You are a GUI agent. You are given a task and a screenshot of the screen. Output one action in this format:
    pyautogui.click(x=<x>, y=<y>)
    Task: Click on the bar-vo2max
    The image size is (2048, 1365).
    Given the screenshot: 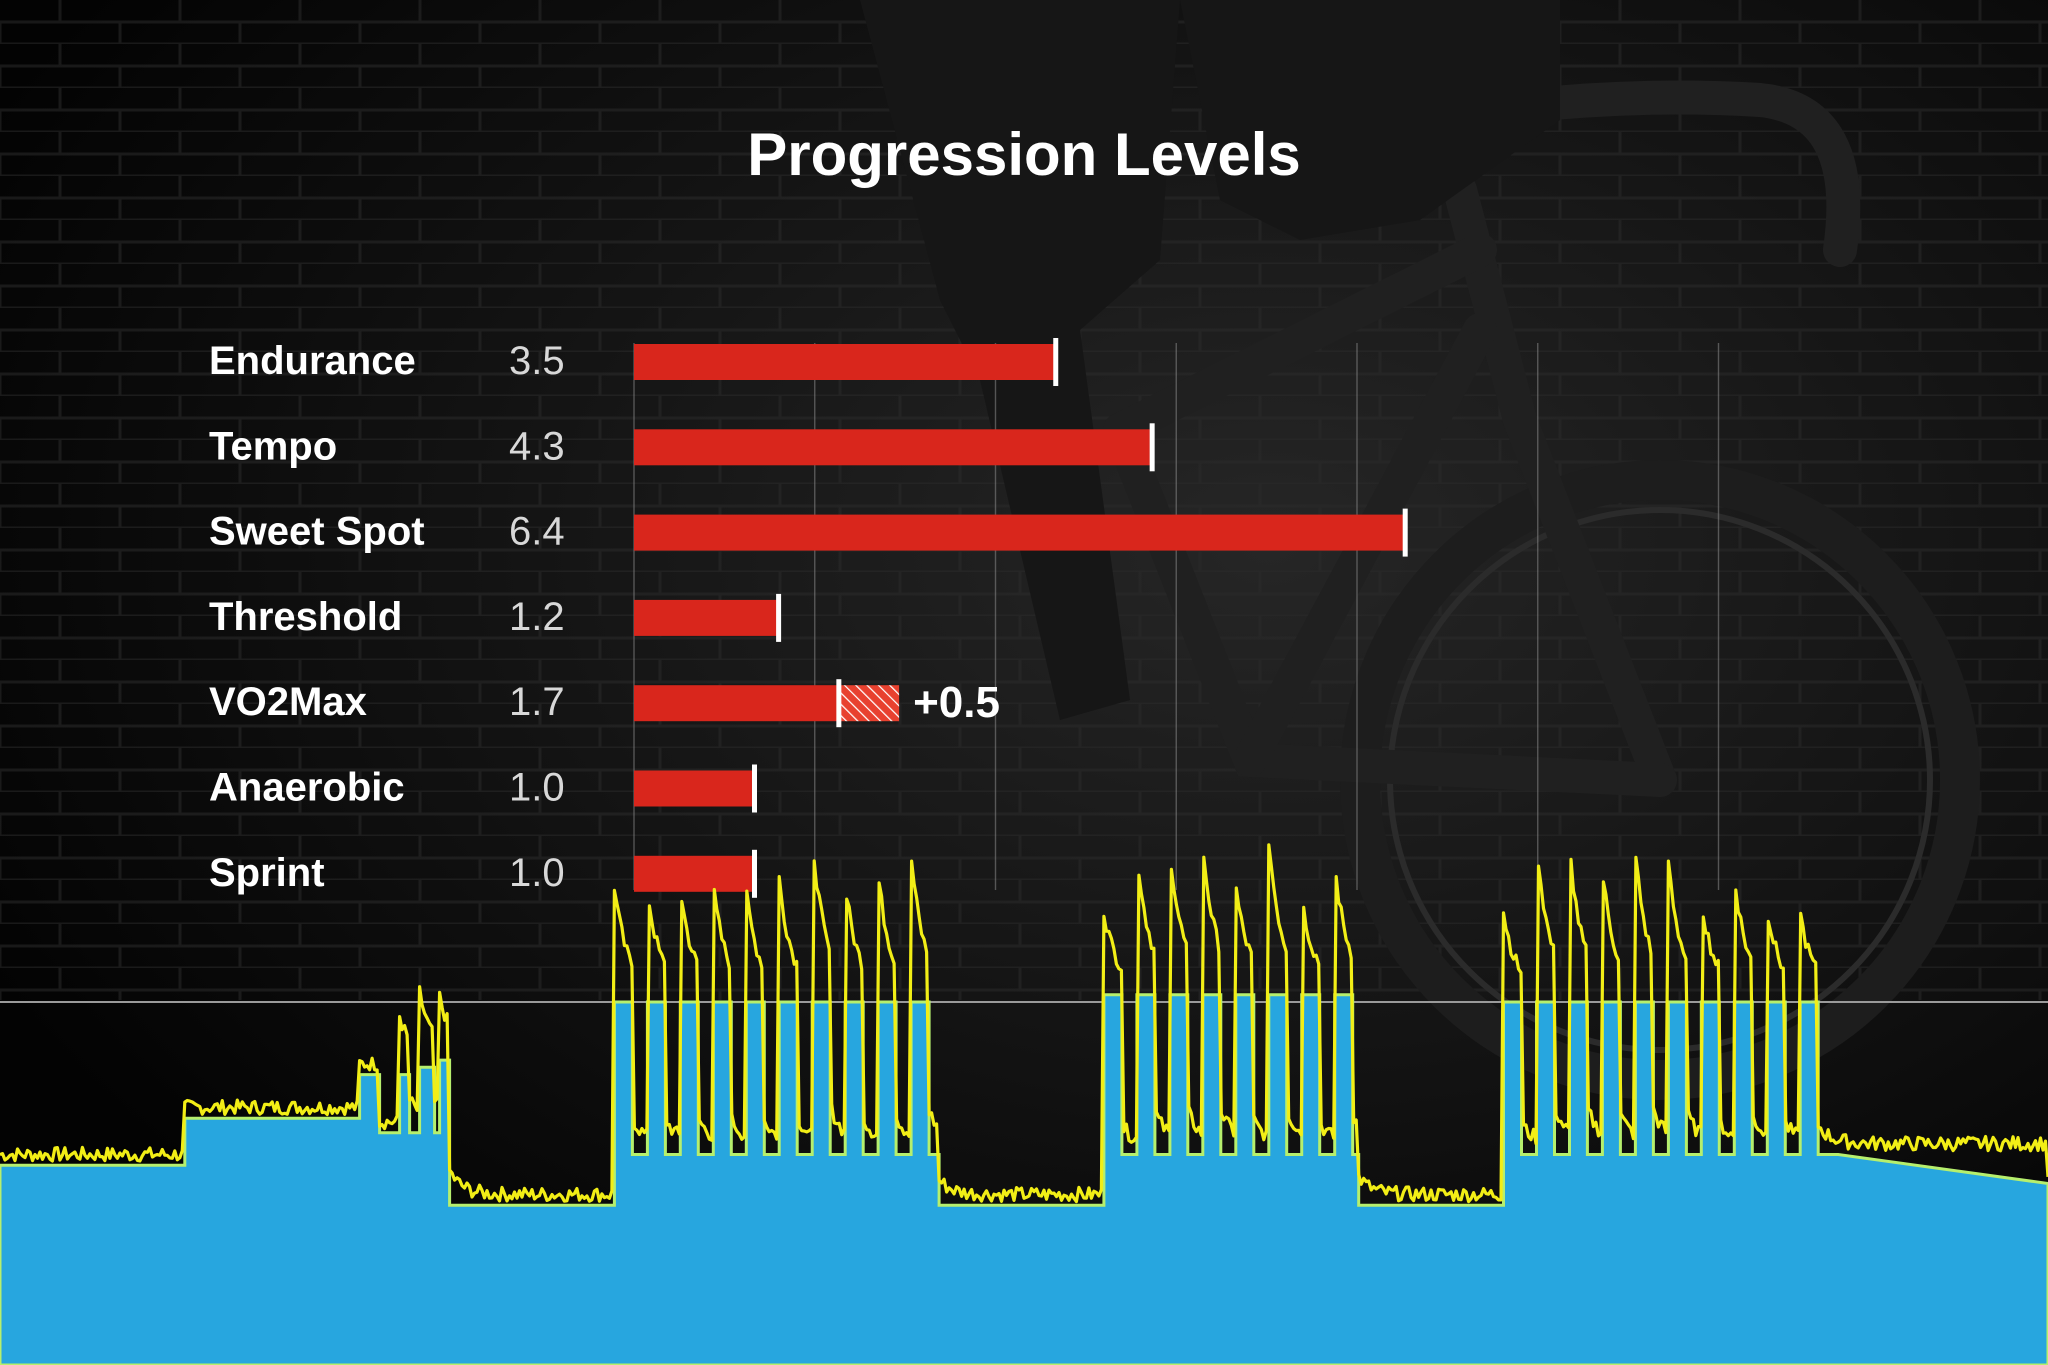 What is the action you would take?
    pyautogui.click(x=736, y=703)
    